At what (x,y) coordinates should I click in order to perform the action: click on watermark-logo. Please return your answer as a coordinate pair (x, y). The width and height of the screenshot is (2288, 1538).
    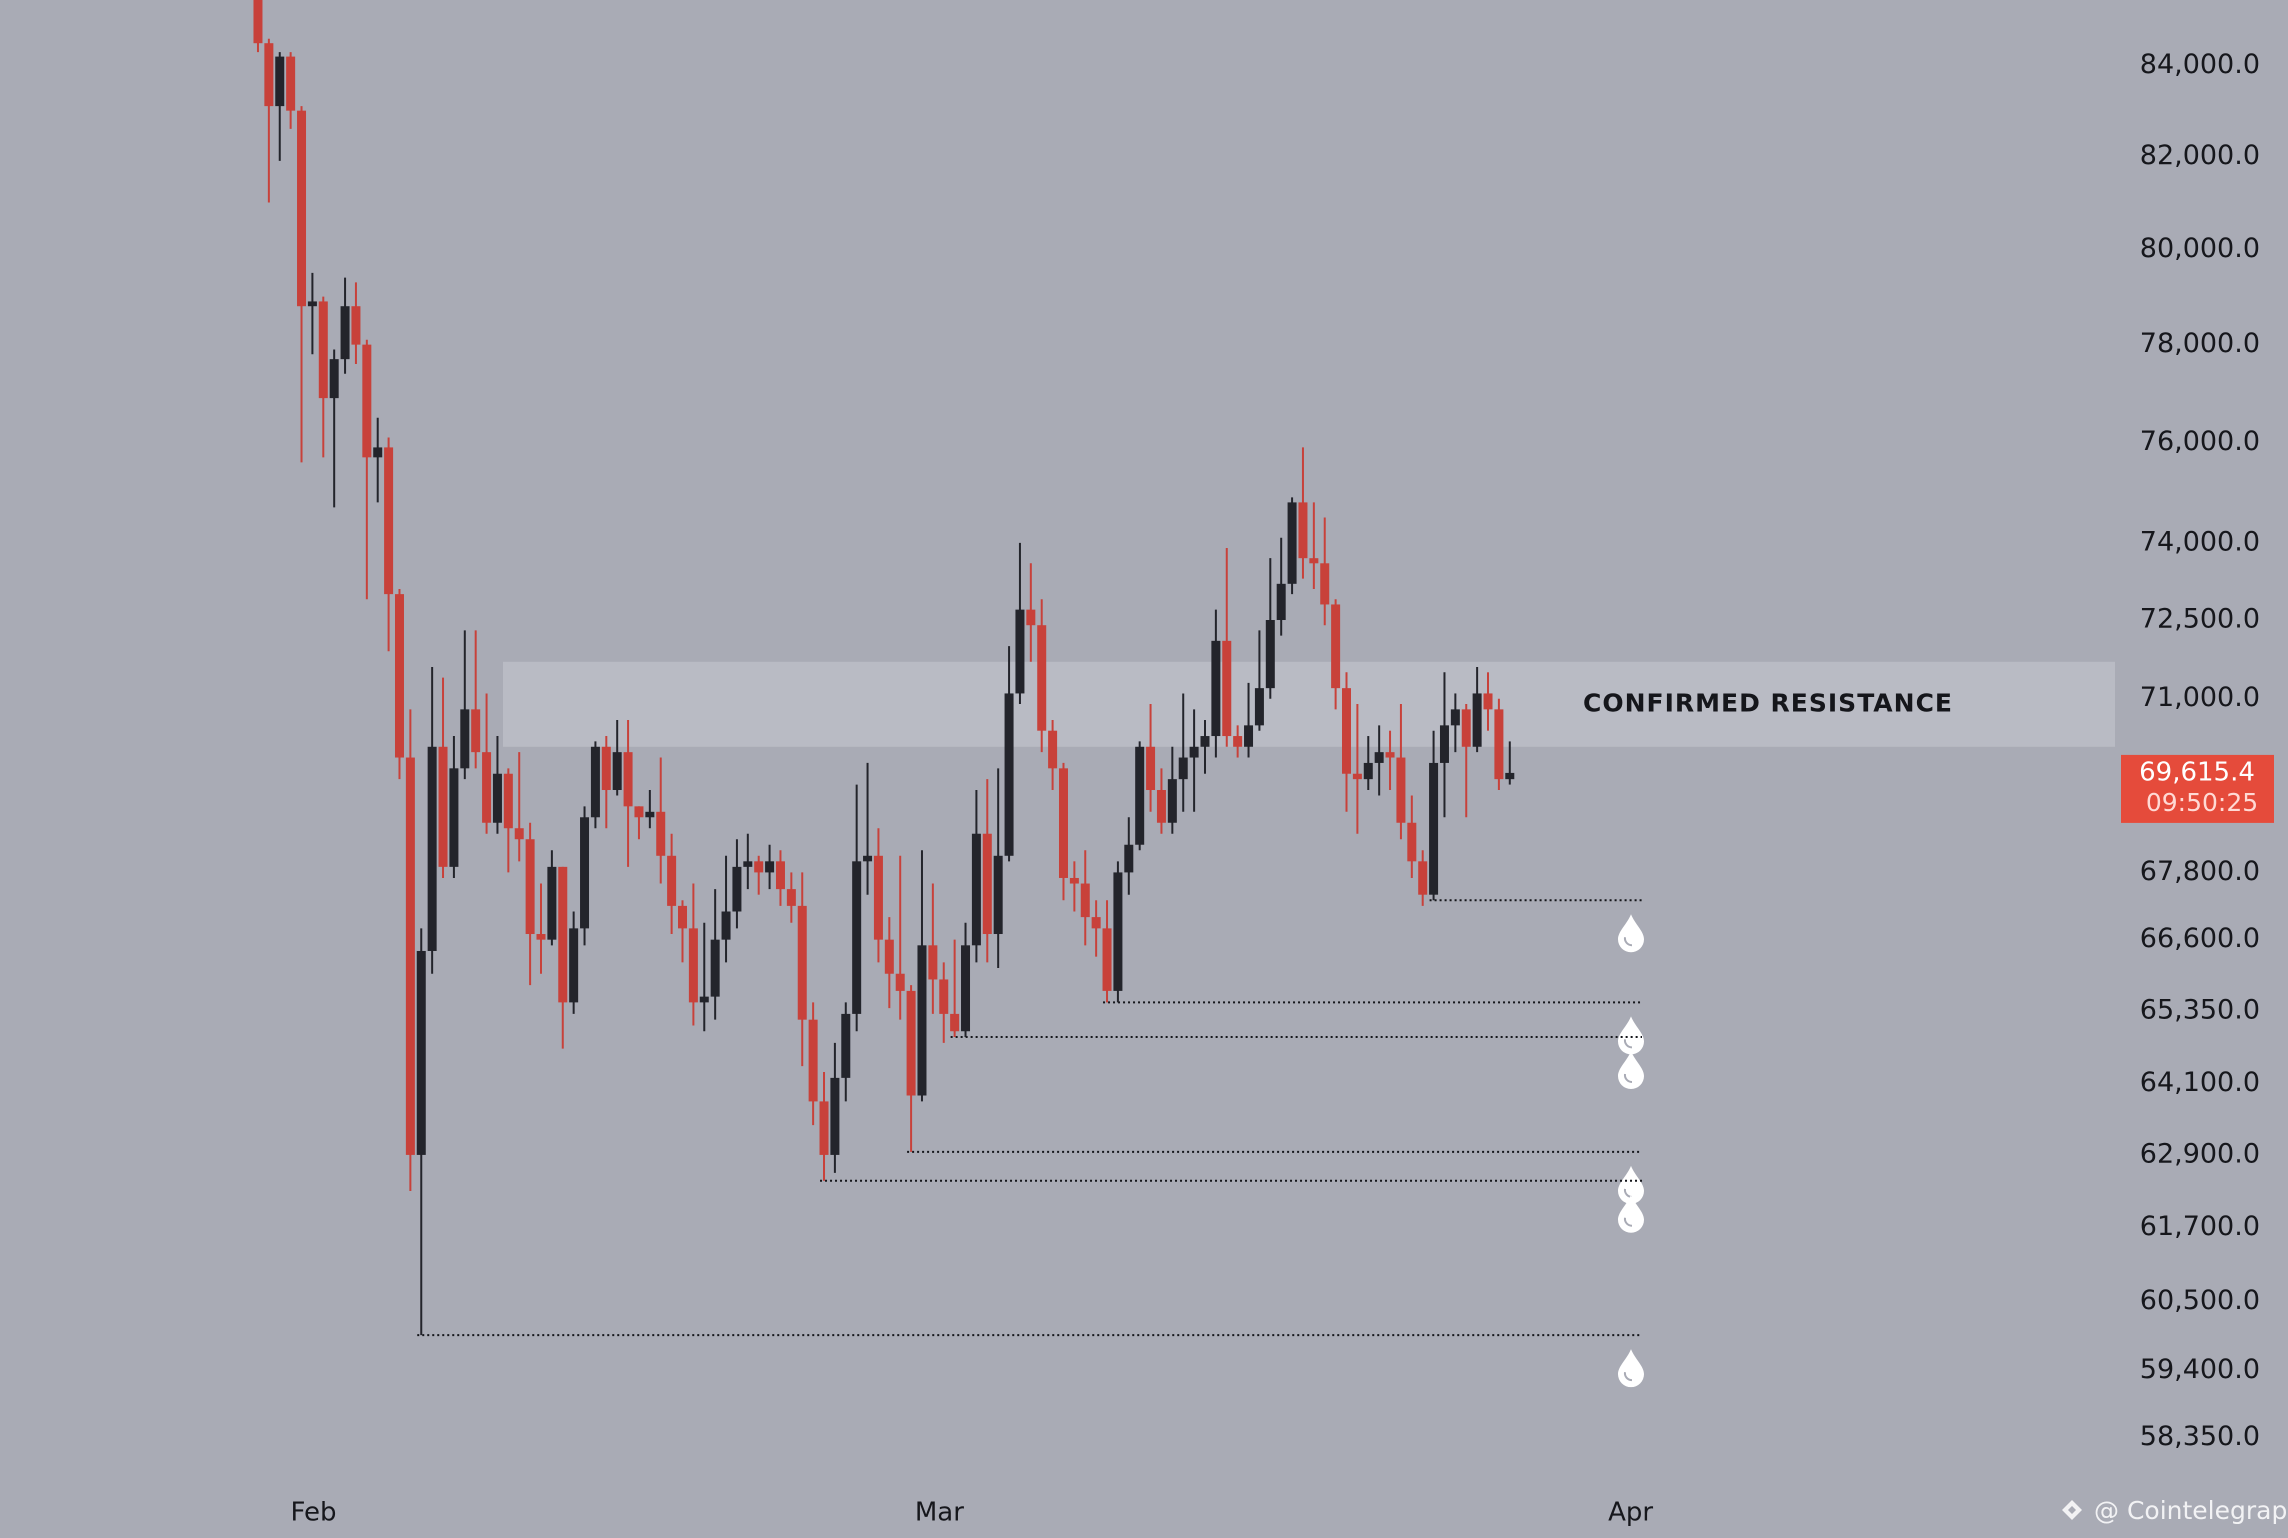
    Looking at the image, I should click on (2072, 1510).